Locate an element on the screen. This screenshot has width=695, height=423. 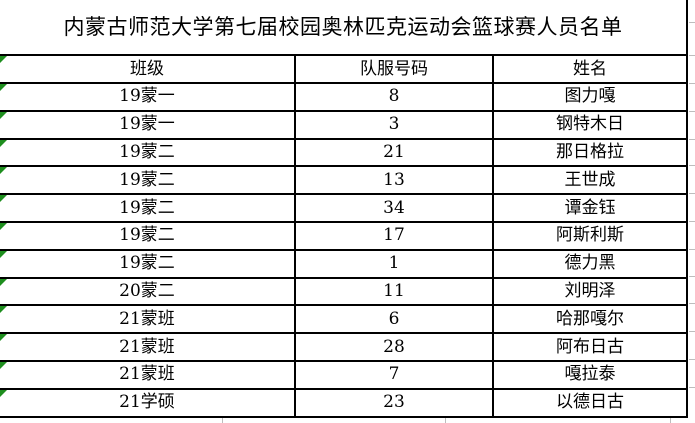
cell-name: 图力嘎 is located at coordinates (591, 98).